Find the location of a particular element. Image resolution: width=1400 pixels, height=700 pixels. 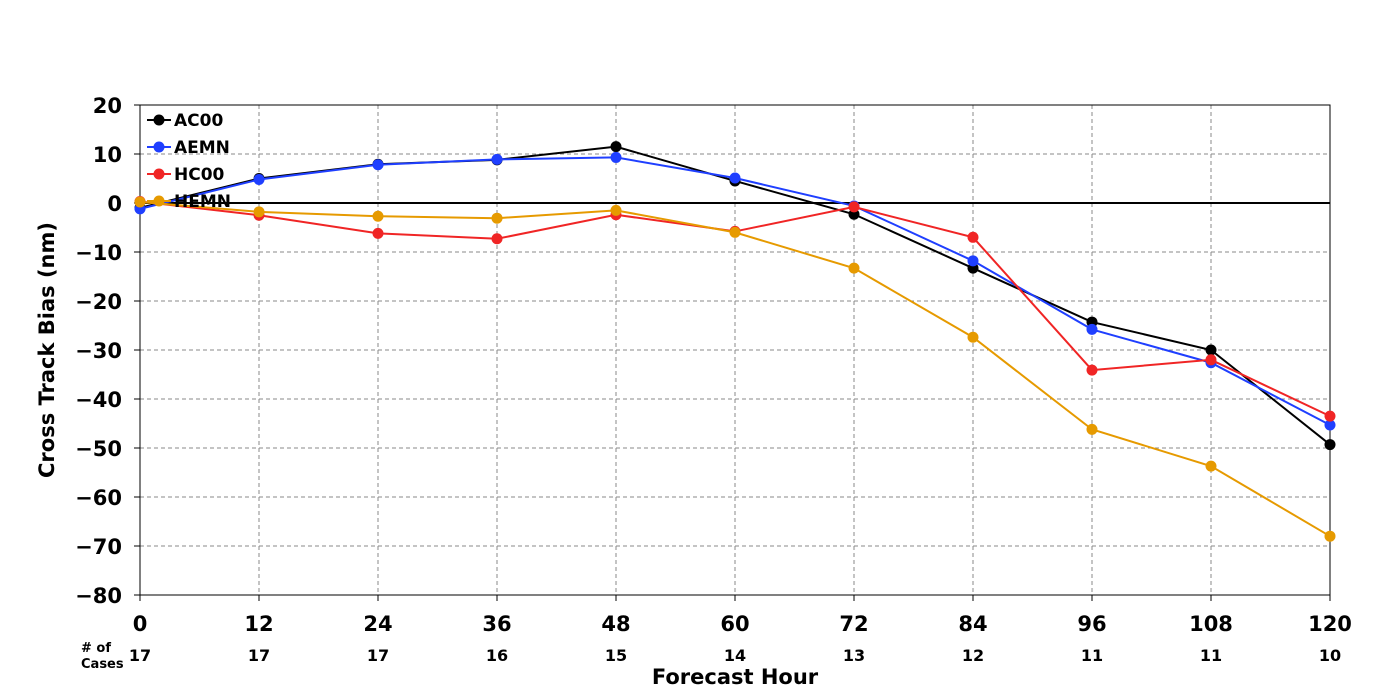

legend-label: AEMN is located at coordinates (202, 148).